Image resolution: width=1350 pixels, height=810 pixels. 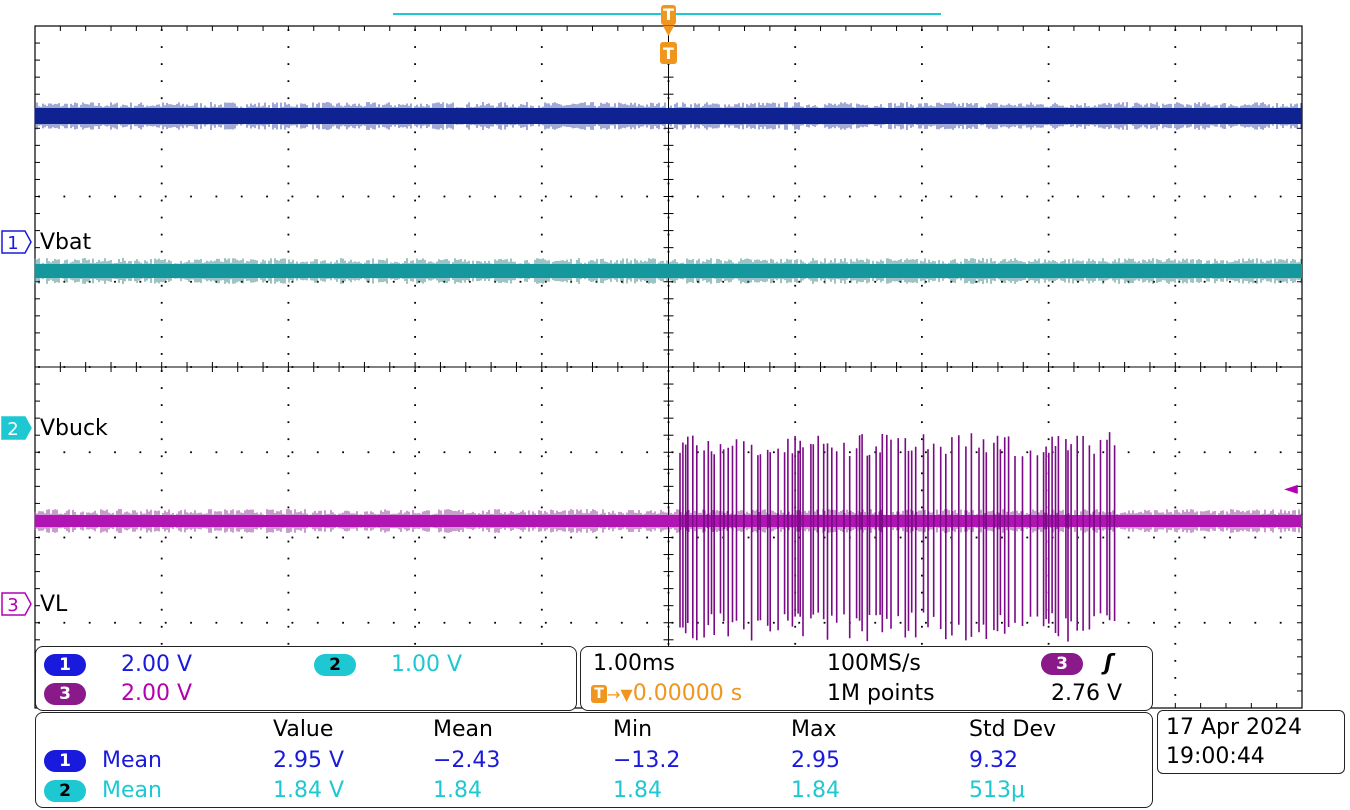 What do you see at coordinates (993, 760) in the screenshot?
I see `meas-row-ch1-std-dev: 9.32` at bounding box center [993, 760].